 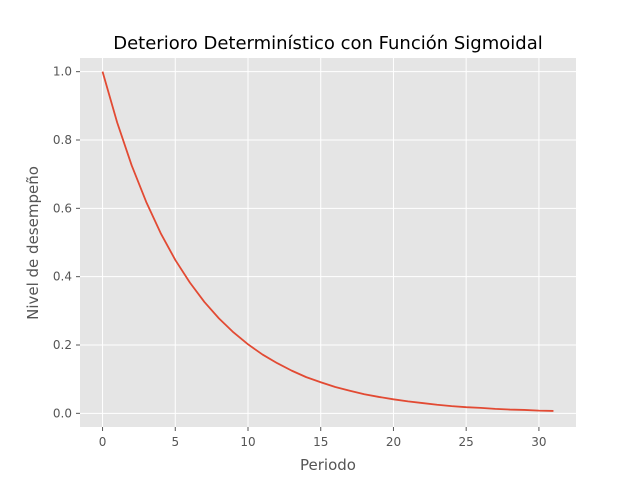 I want to click on y-tick-label: 0.8, so click(x=62, y=140).